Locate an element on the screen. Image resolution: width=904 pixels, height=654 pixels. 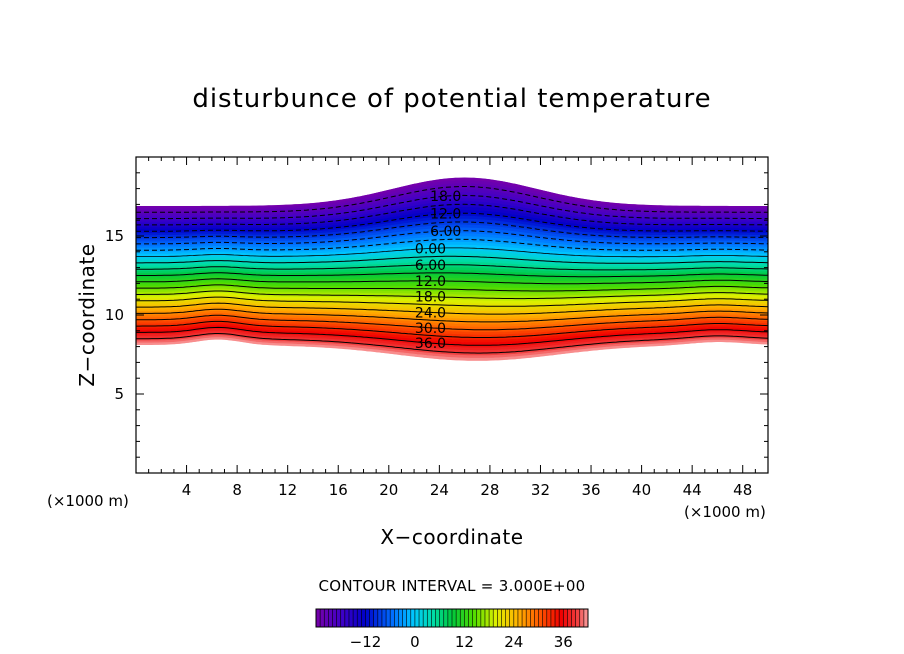
x-tick-label: 16 is located at coordinates (338, 490).